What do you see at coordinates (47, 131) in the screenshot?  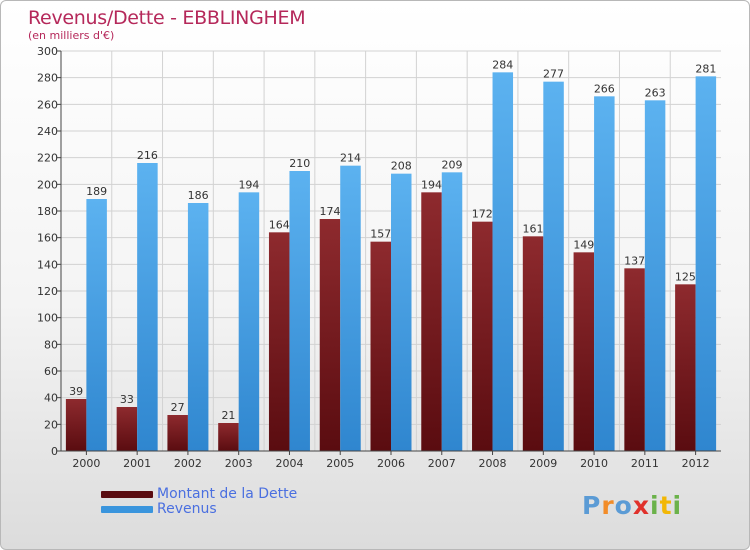 I see `y-tick-label: 240` at bounding box center [47, 131].